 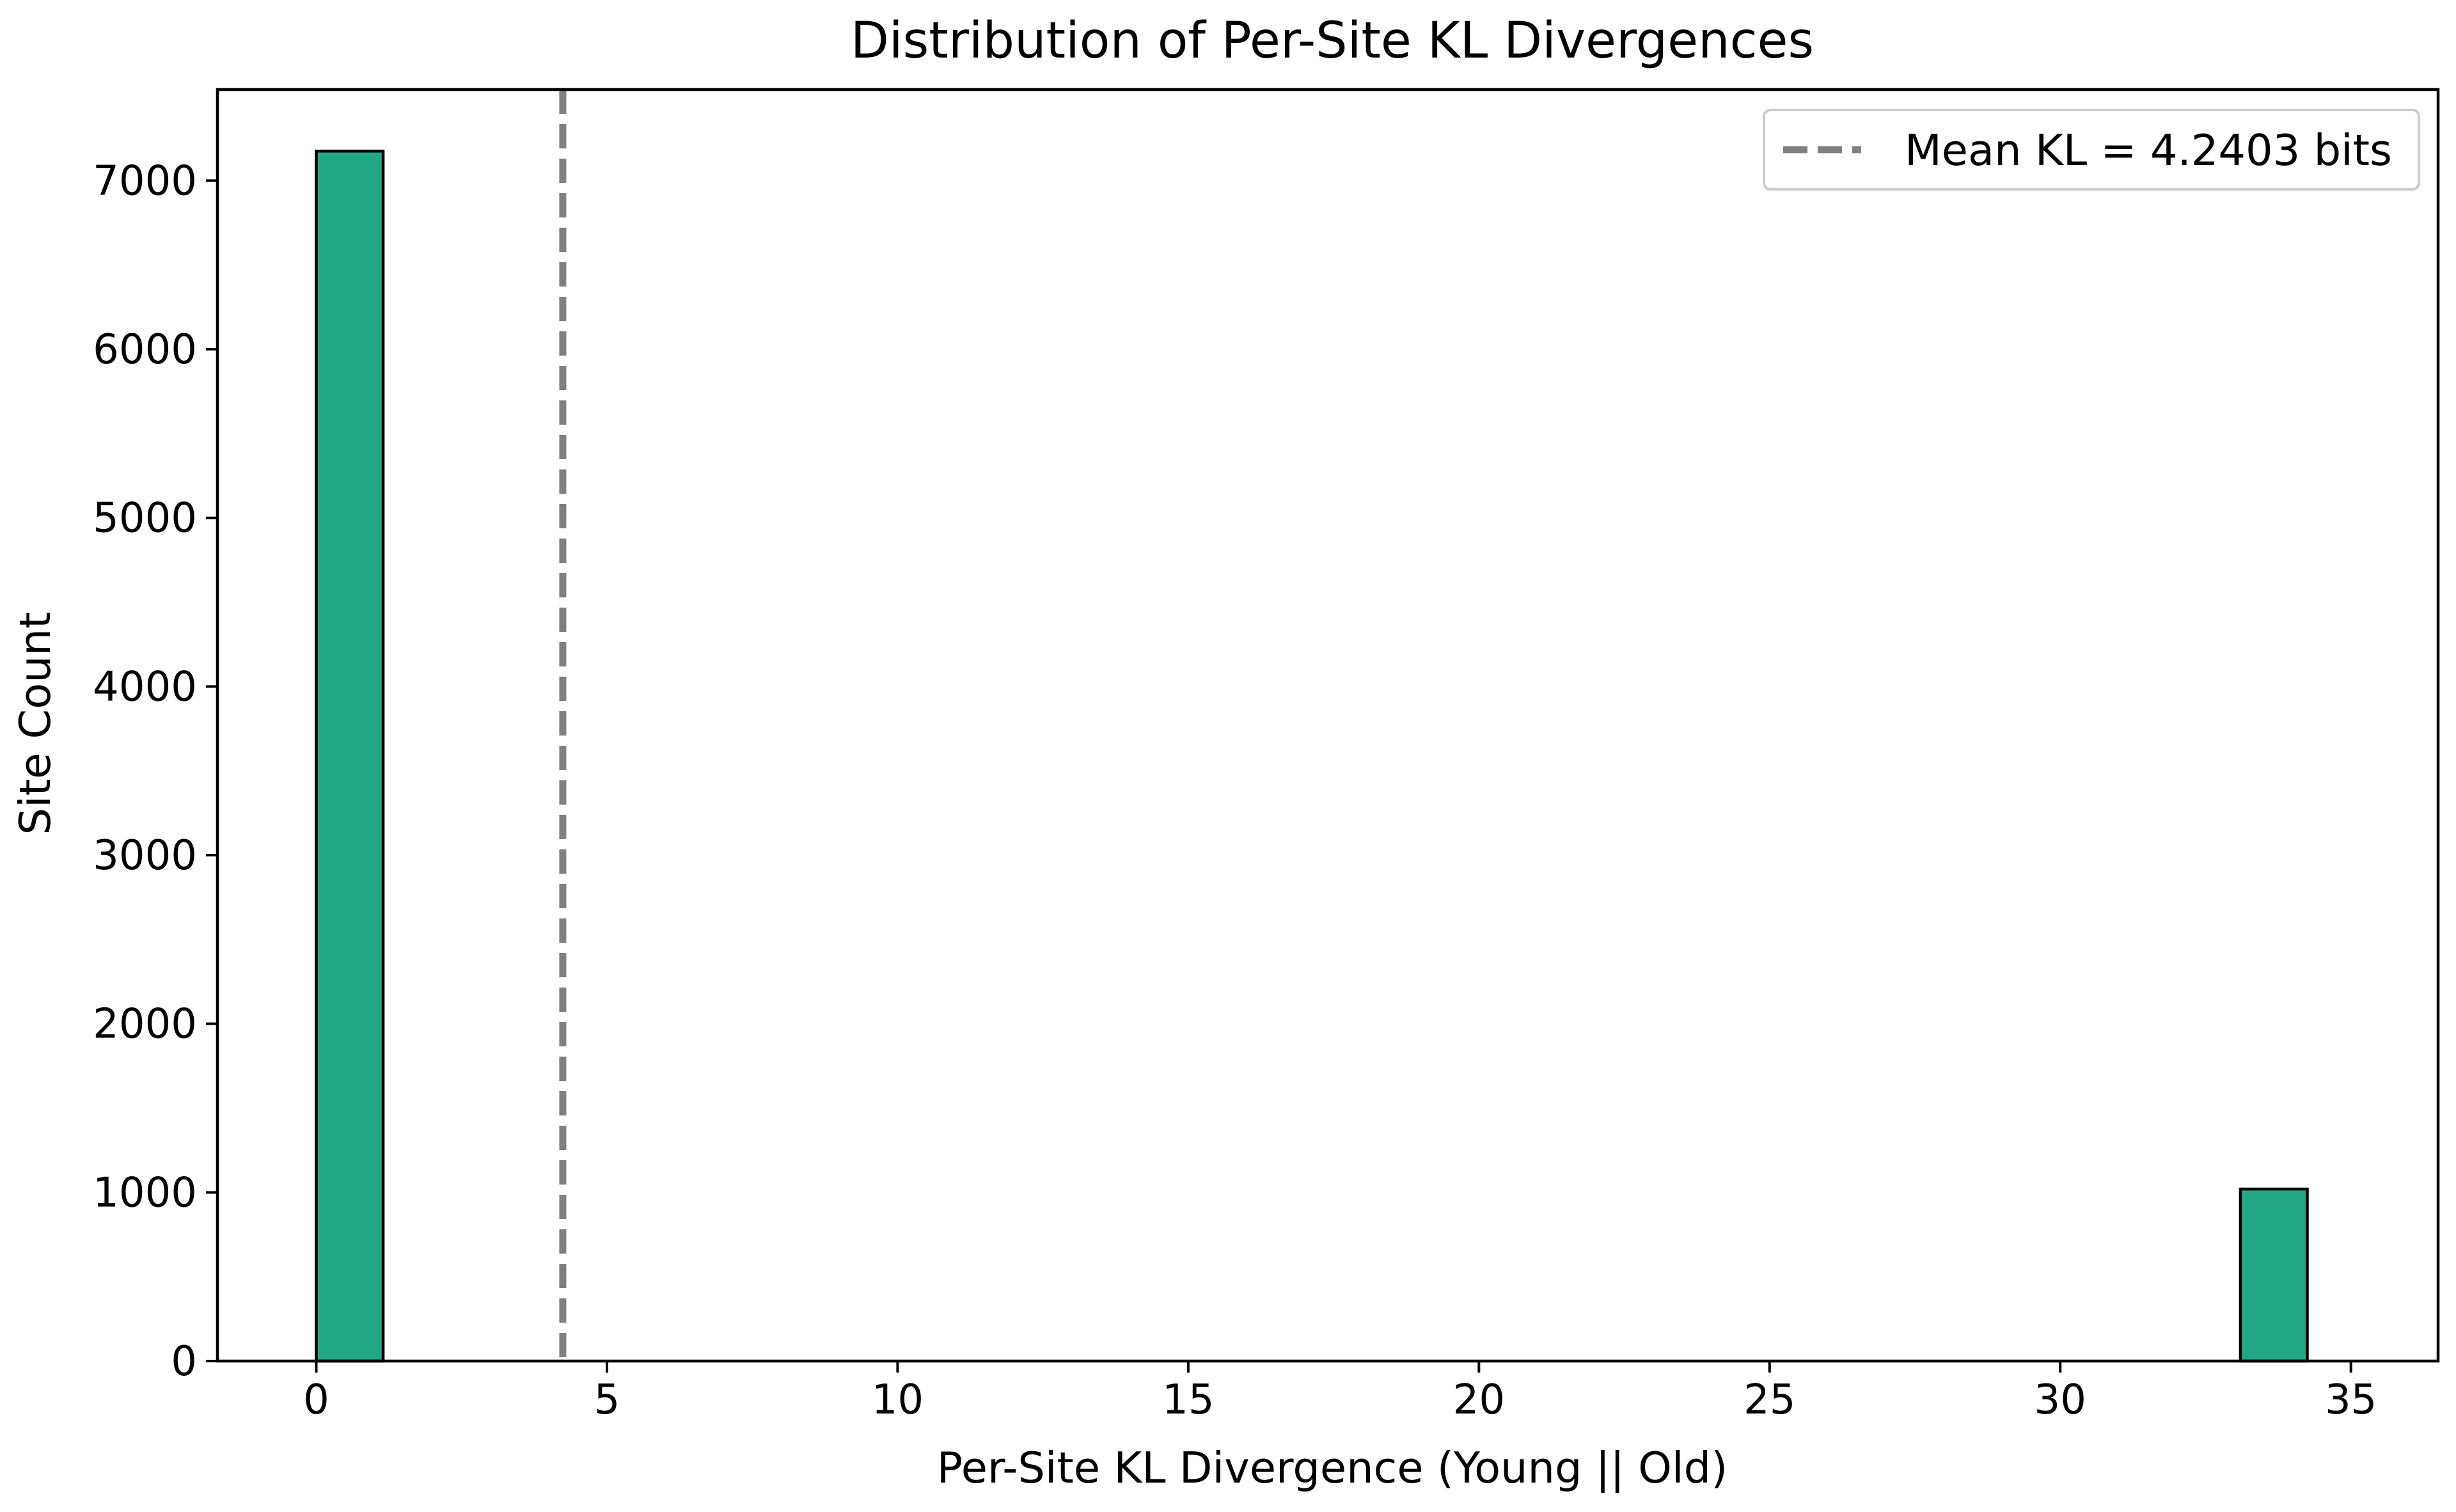 What do you see at coordinates (2351, 1400) in the screenshot?
I see `x-tick-label-35: 35` at bounding box center [2351, 1400].